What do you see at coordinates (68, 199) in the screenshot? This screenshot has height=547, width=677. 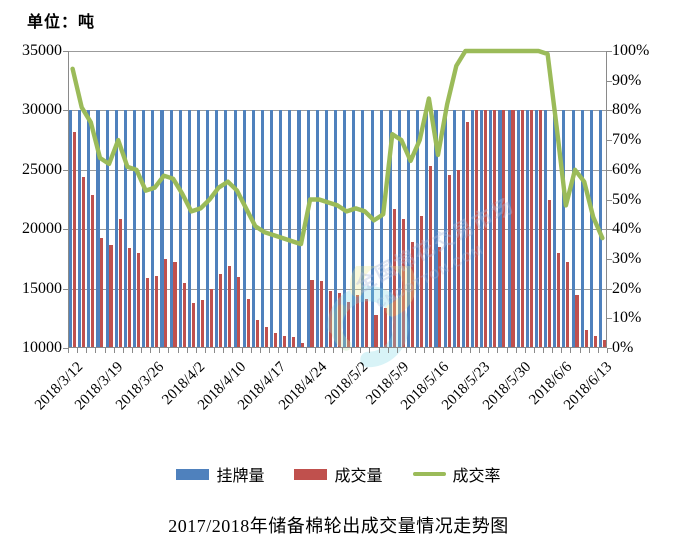 I see `left-axis-line` at bounding box center [68, 199].